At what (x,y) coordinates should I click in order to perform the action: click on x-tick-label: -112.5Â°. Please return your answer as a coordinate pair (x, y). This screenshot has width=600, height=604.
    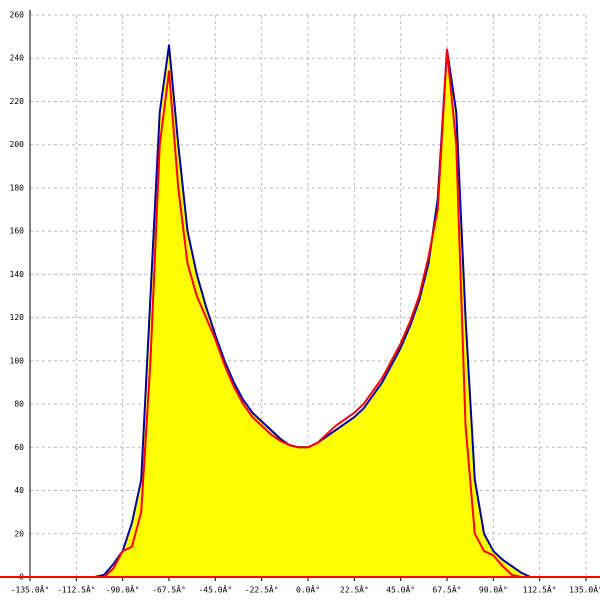
    Looking at the image, I should click on (76, 589).